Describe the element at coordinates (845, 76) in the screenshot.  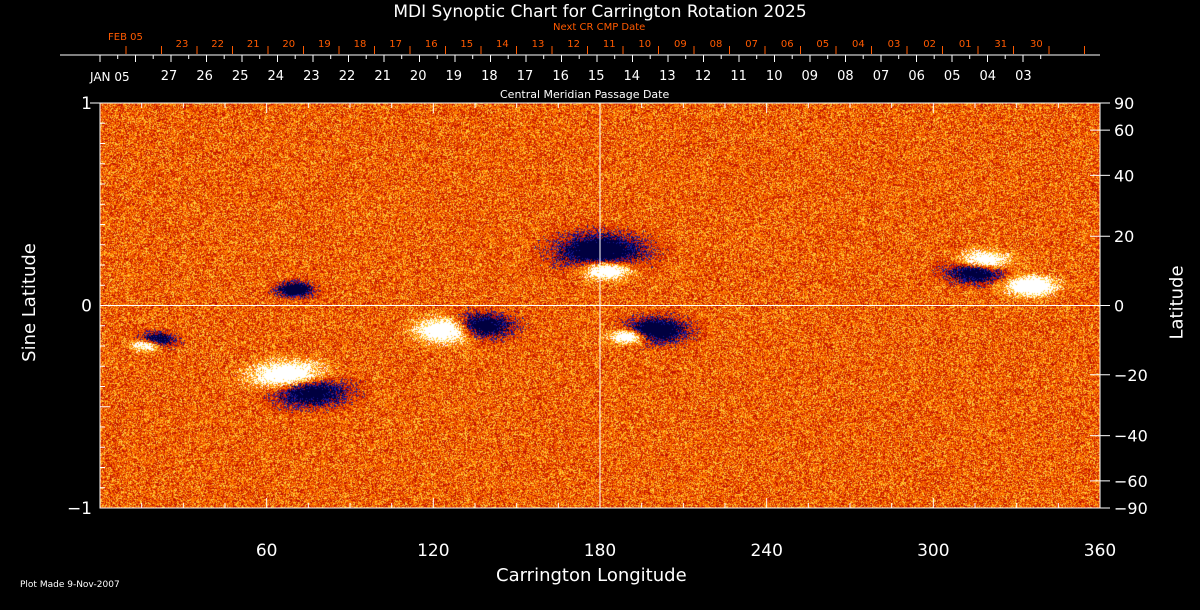
I see `cmp-date-label: 08` at that location.